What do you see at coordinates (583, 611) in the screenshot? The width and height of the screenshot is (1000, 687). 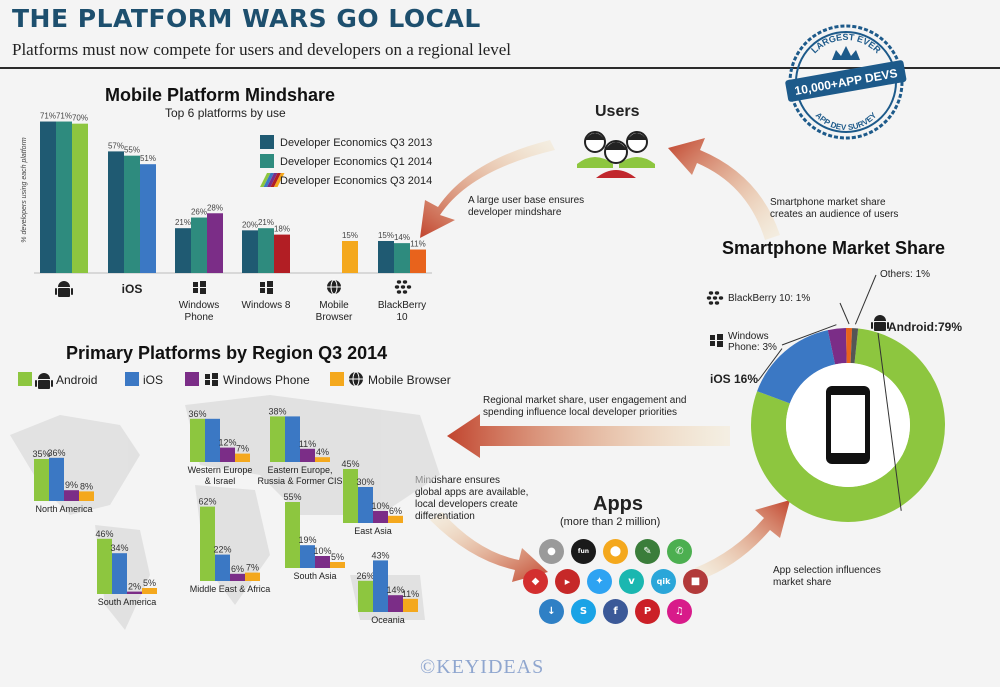 I see `skype-icon: S` at bounding box center [583, 611].